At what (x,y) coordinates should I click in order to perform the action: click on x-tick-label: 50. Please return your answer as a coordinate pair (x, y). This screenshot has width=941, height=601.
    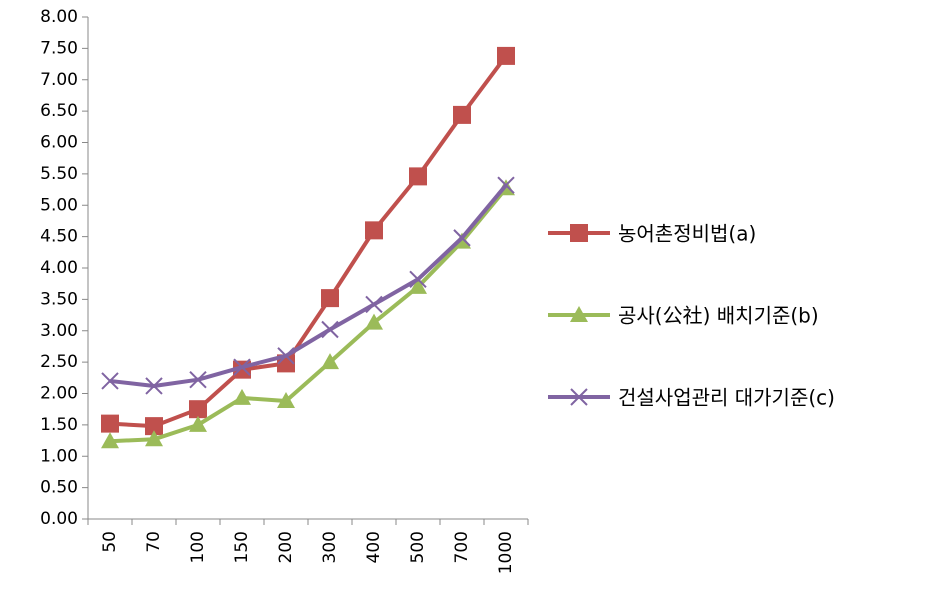
    Looking at the image, I should click on (110, 542).